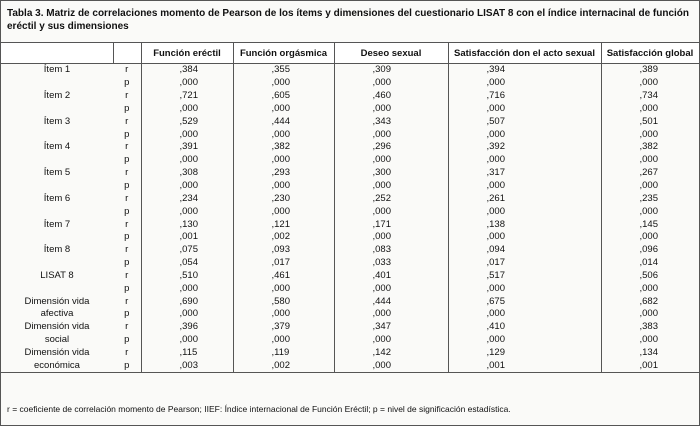 The width and height of the screenshot is (700, 426). Describe the element at coordinates (186, 263) in the screenshot. I see `cell-value: ,054` at that location.